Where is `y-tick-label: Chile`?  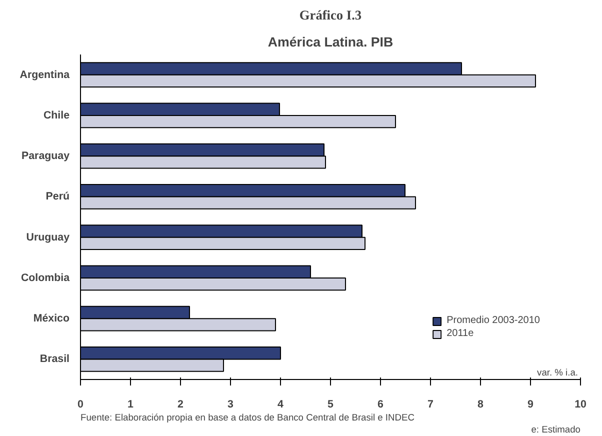 y-tick-label: Chile is located at coordinates (56, 115).